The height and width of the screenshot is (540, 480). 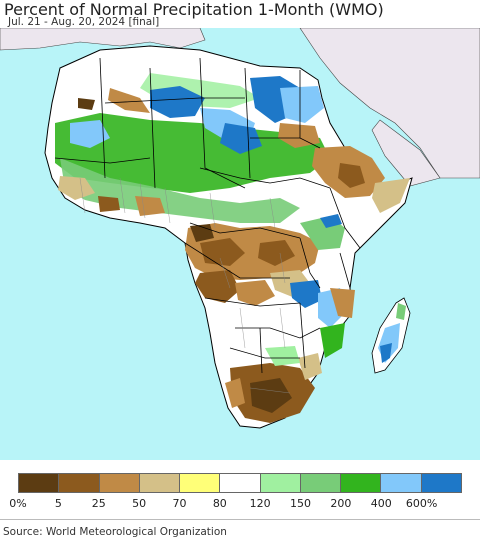 I want to click on legend-tick-label: 70, so click(x=179, y=503).